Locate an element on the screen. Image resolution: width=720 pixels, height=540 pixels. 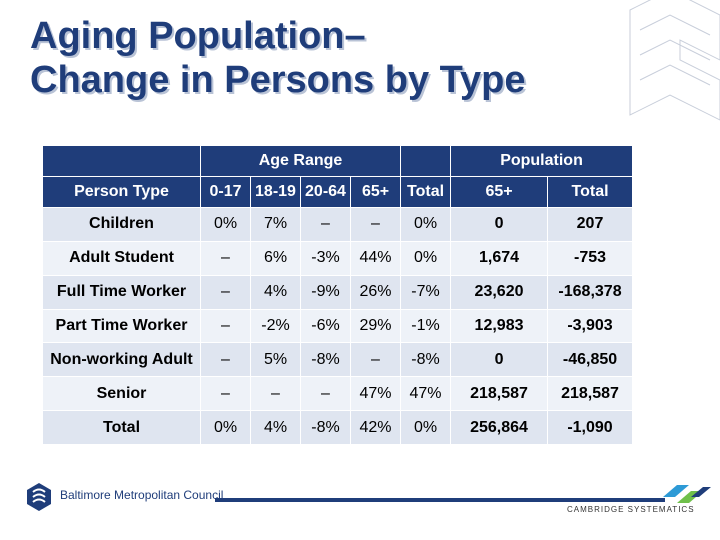
table-cell: -1% is located at coordinates (426, 326).